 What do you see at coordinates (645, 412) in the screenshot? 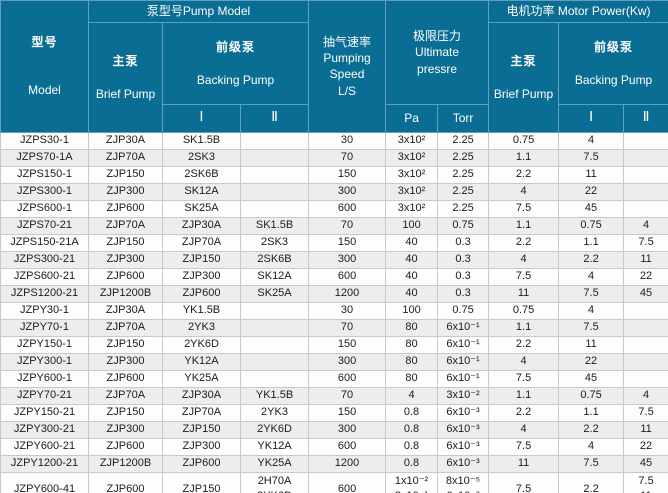
I see `cell-power-ii: 7.5` at bounding box center [645, 412].